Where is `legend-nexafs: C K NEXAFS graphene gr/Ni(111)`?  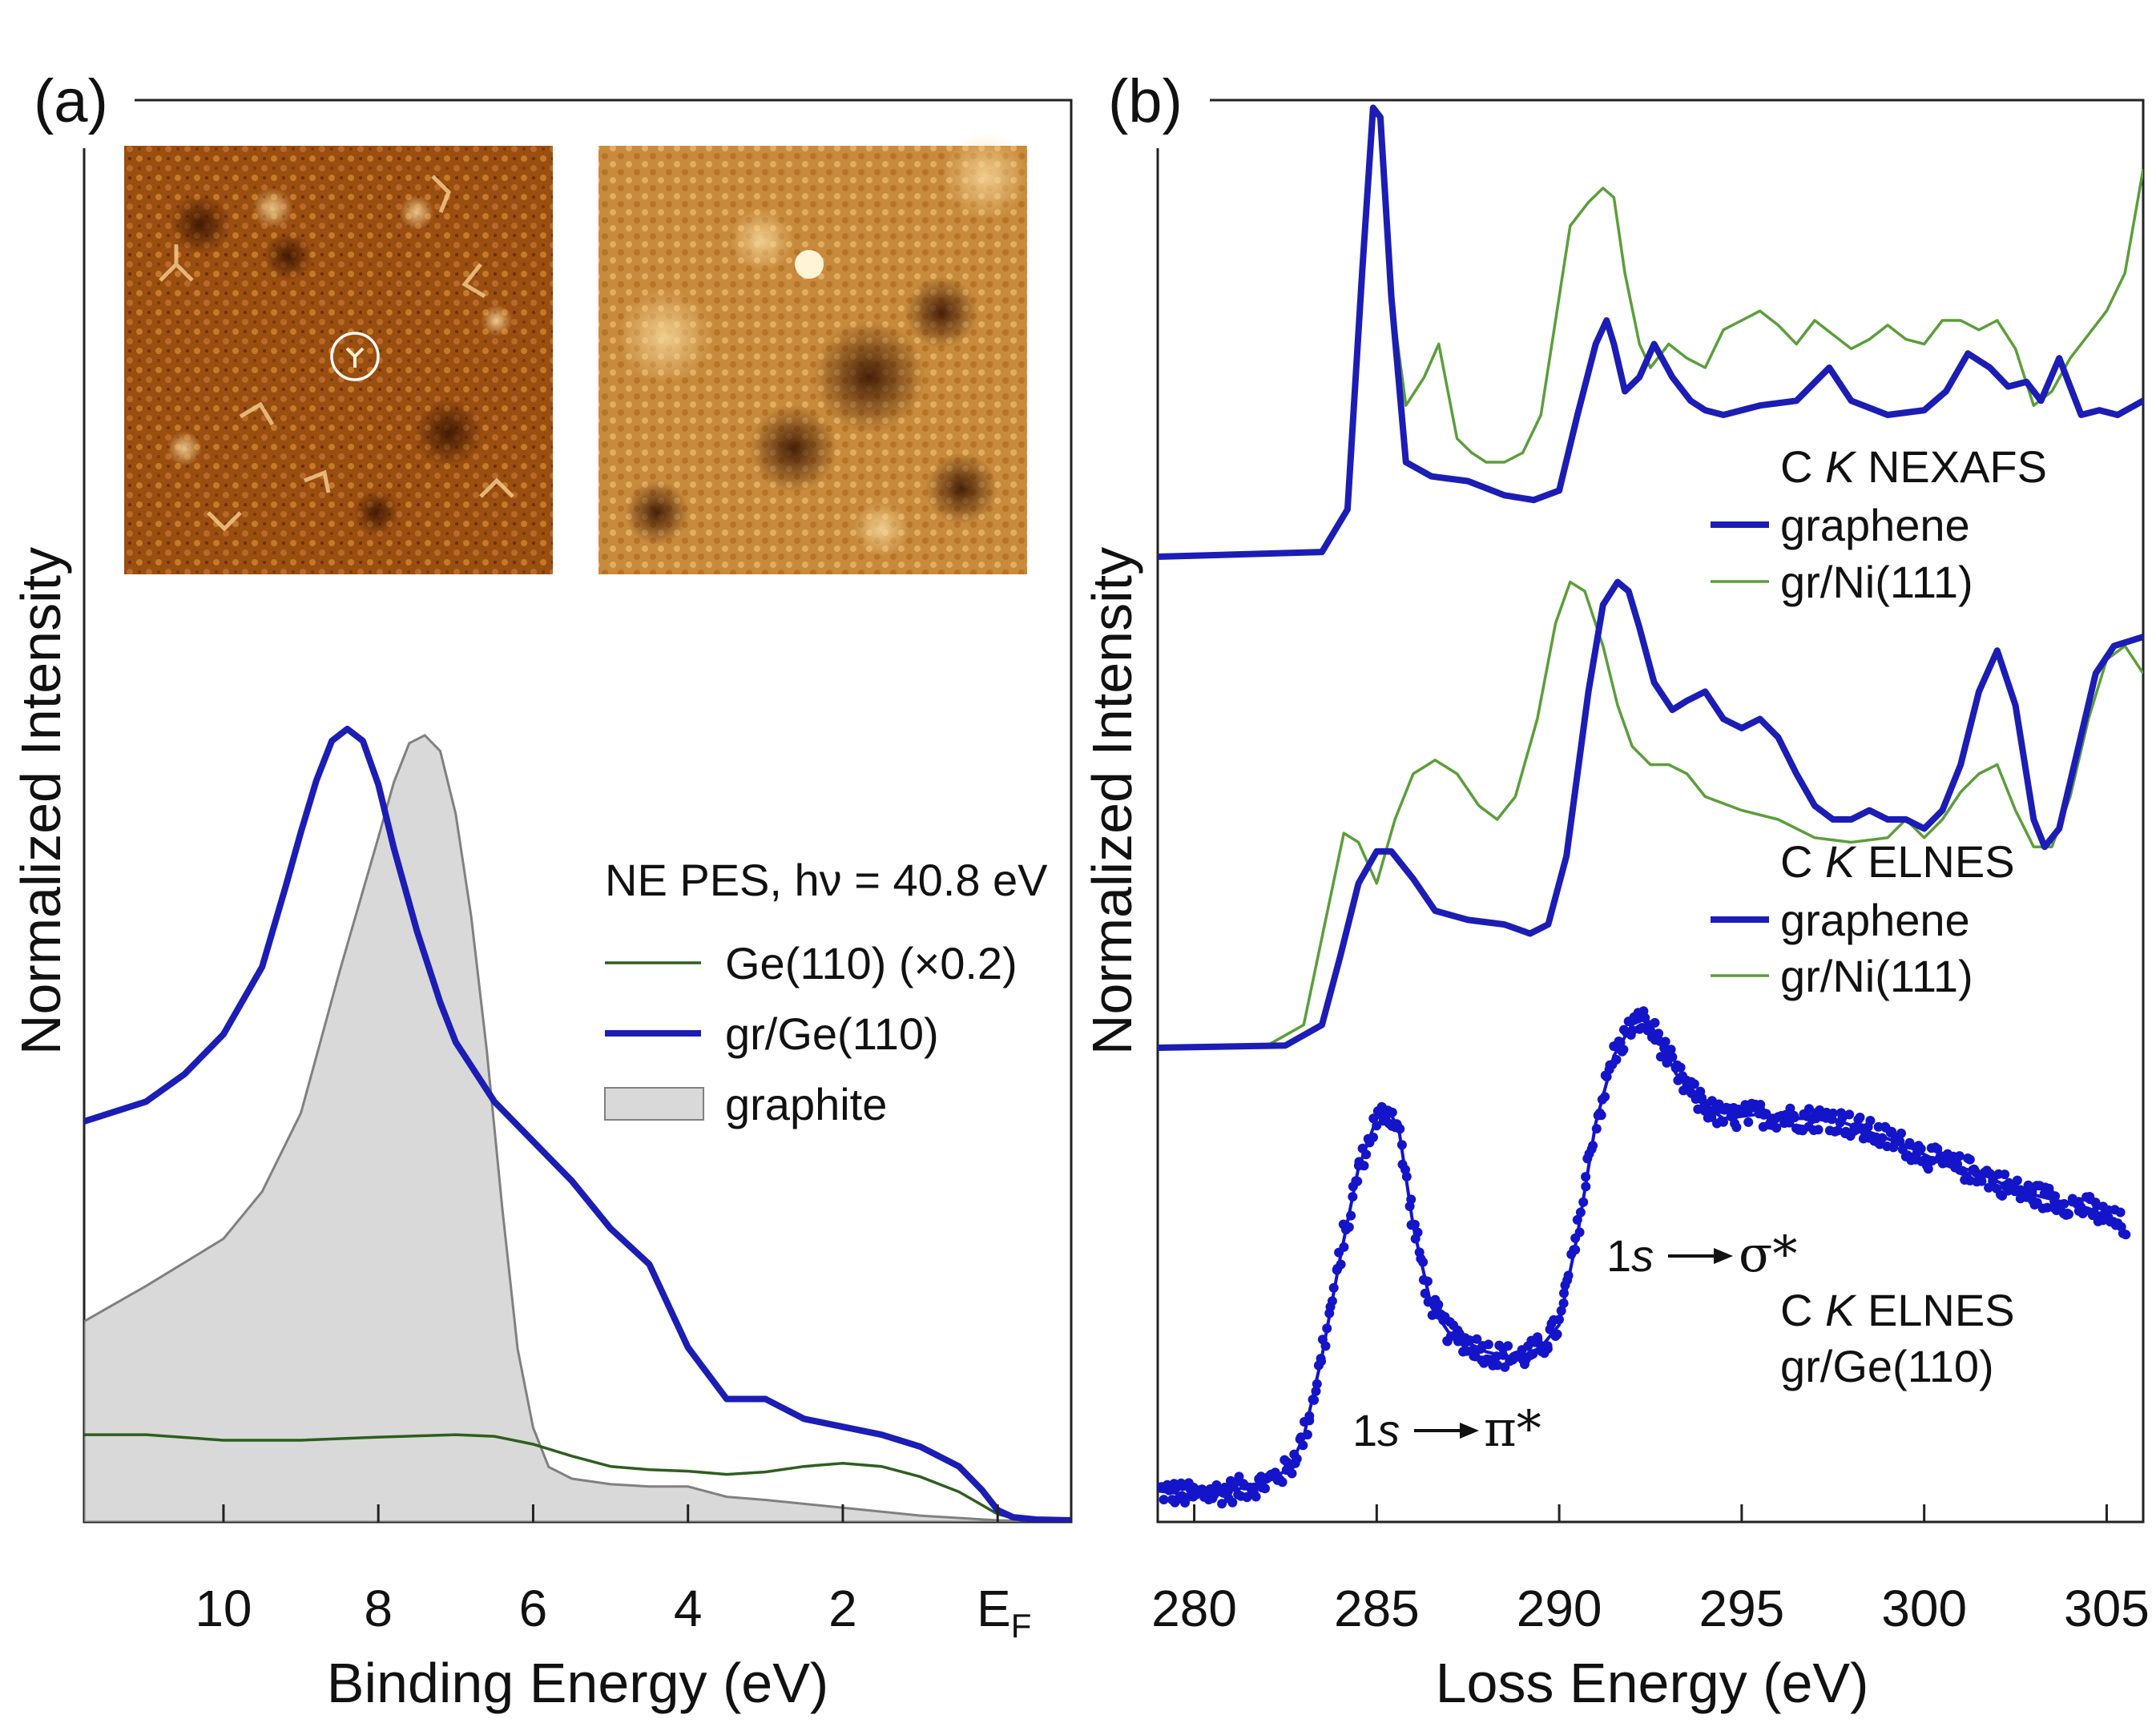
legend-nexafs: C K NEXAFS graphene gr/Ni(111) is located at coordinates (1879, 524).